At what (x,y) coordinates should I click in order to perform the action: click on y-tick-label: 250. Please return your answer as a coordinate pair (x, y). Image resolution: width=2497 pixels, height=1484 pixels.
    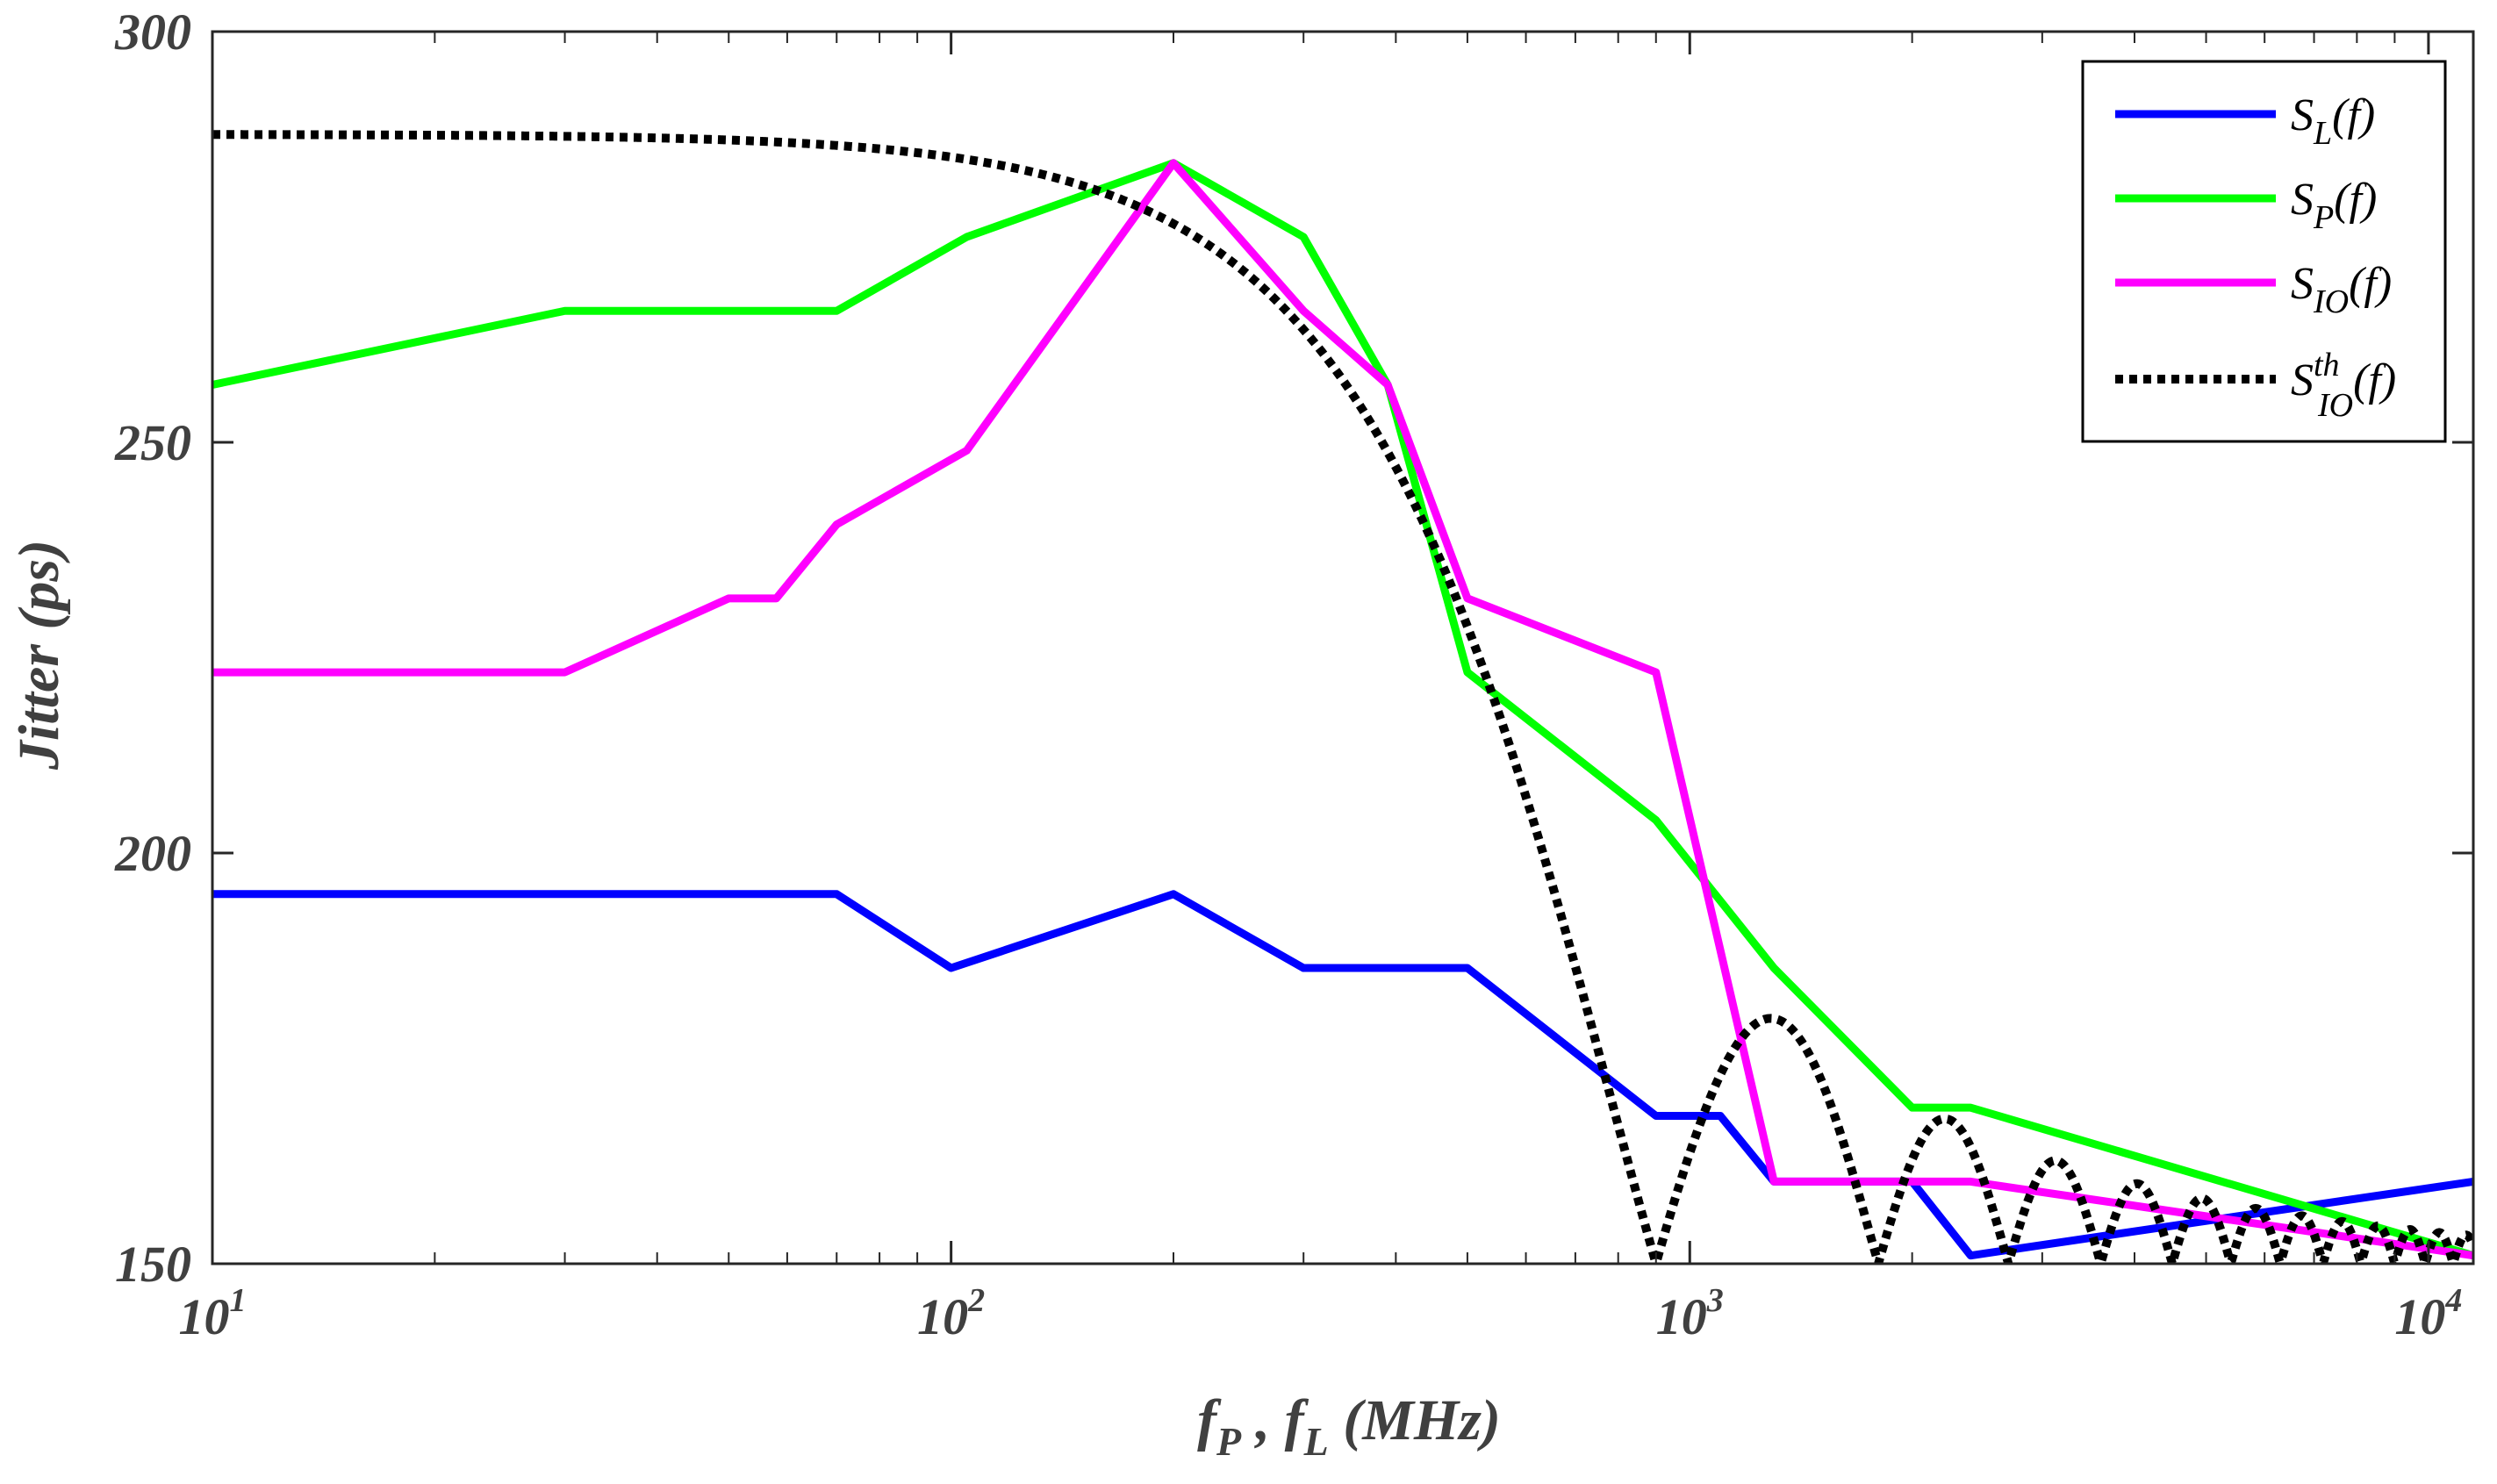
    Looking at the image, I should click on (152, 442).